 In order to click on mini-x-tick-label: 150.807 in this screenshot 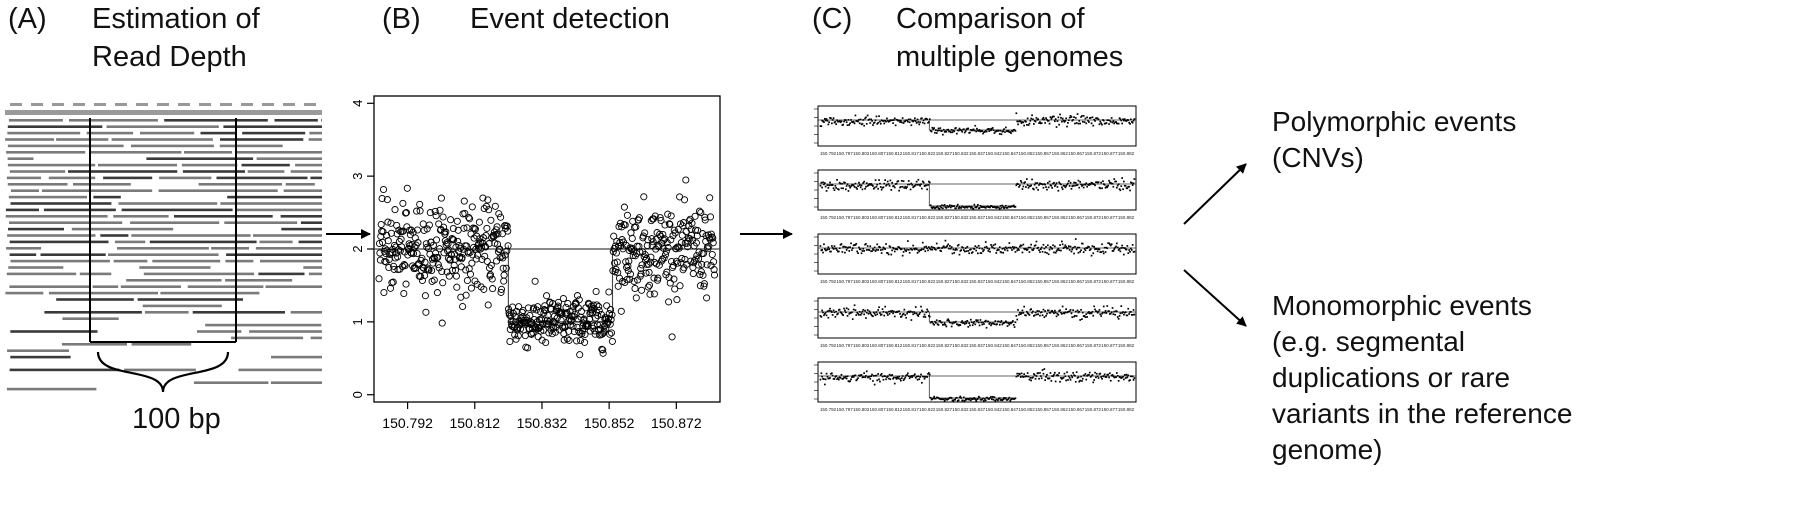, I will do `click(878, 409)`.